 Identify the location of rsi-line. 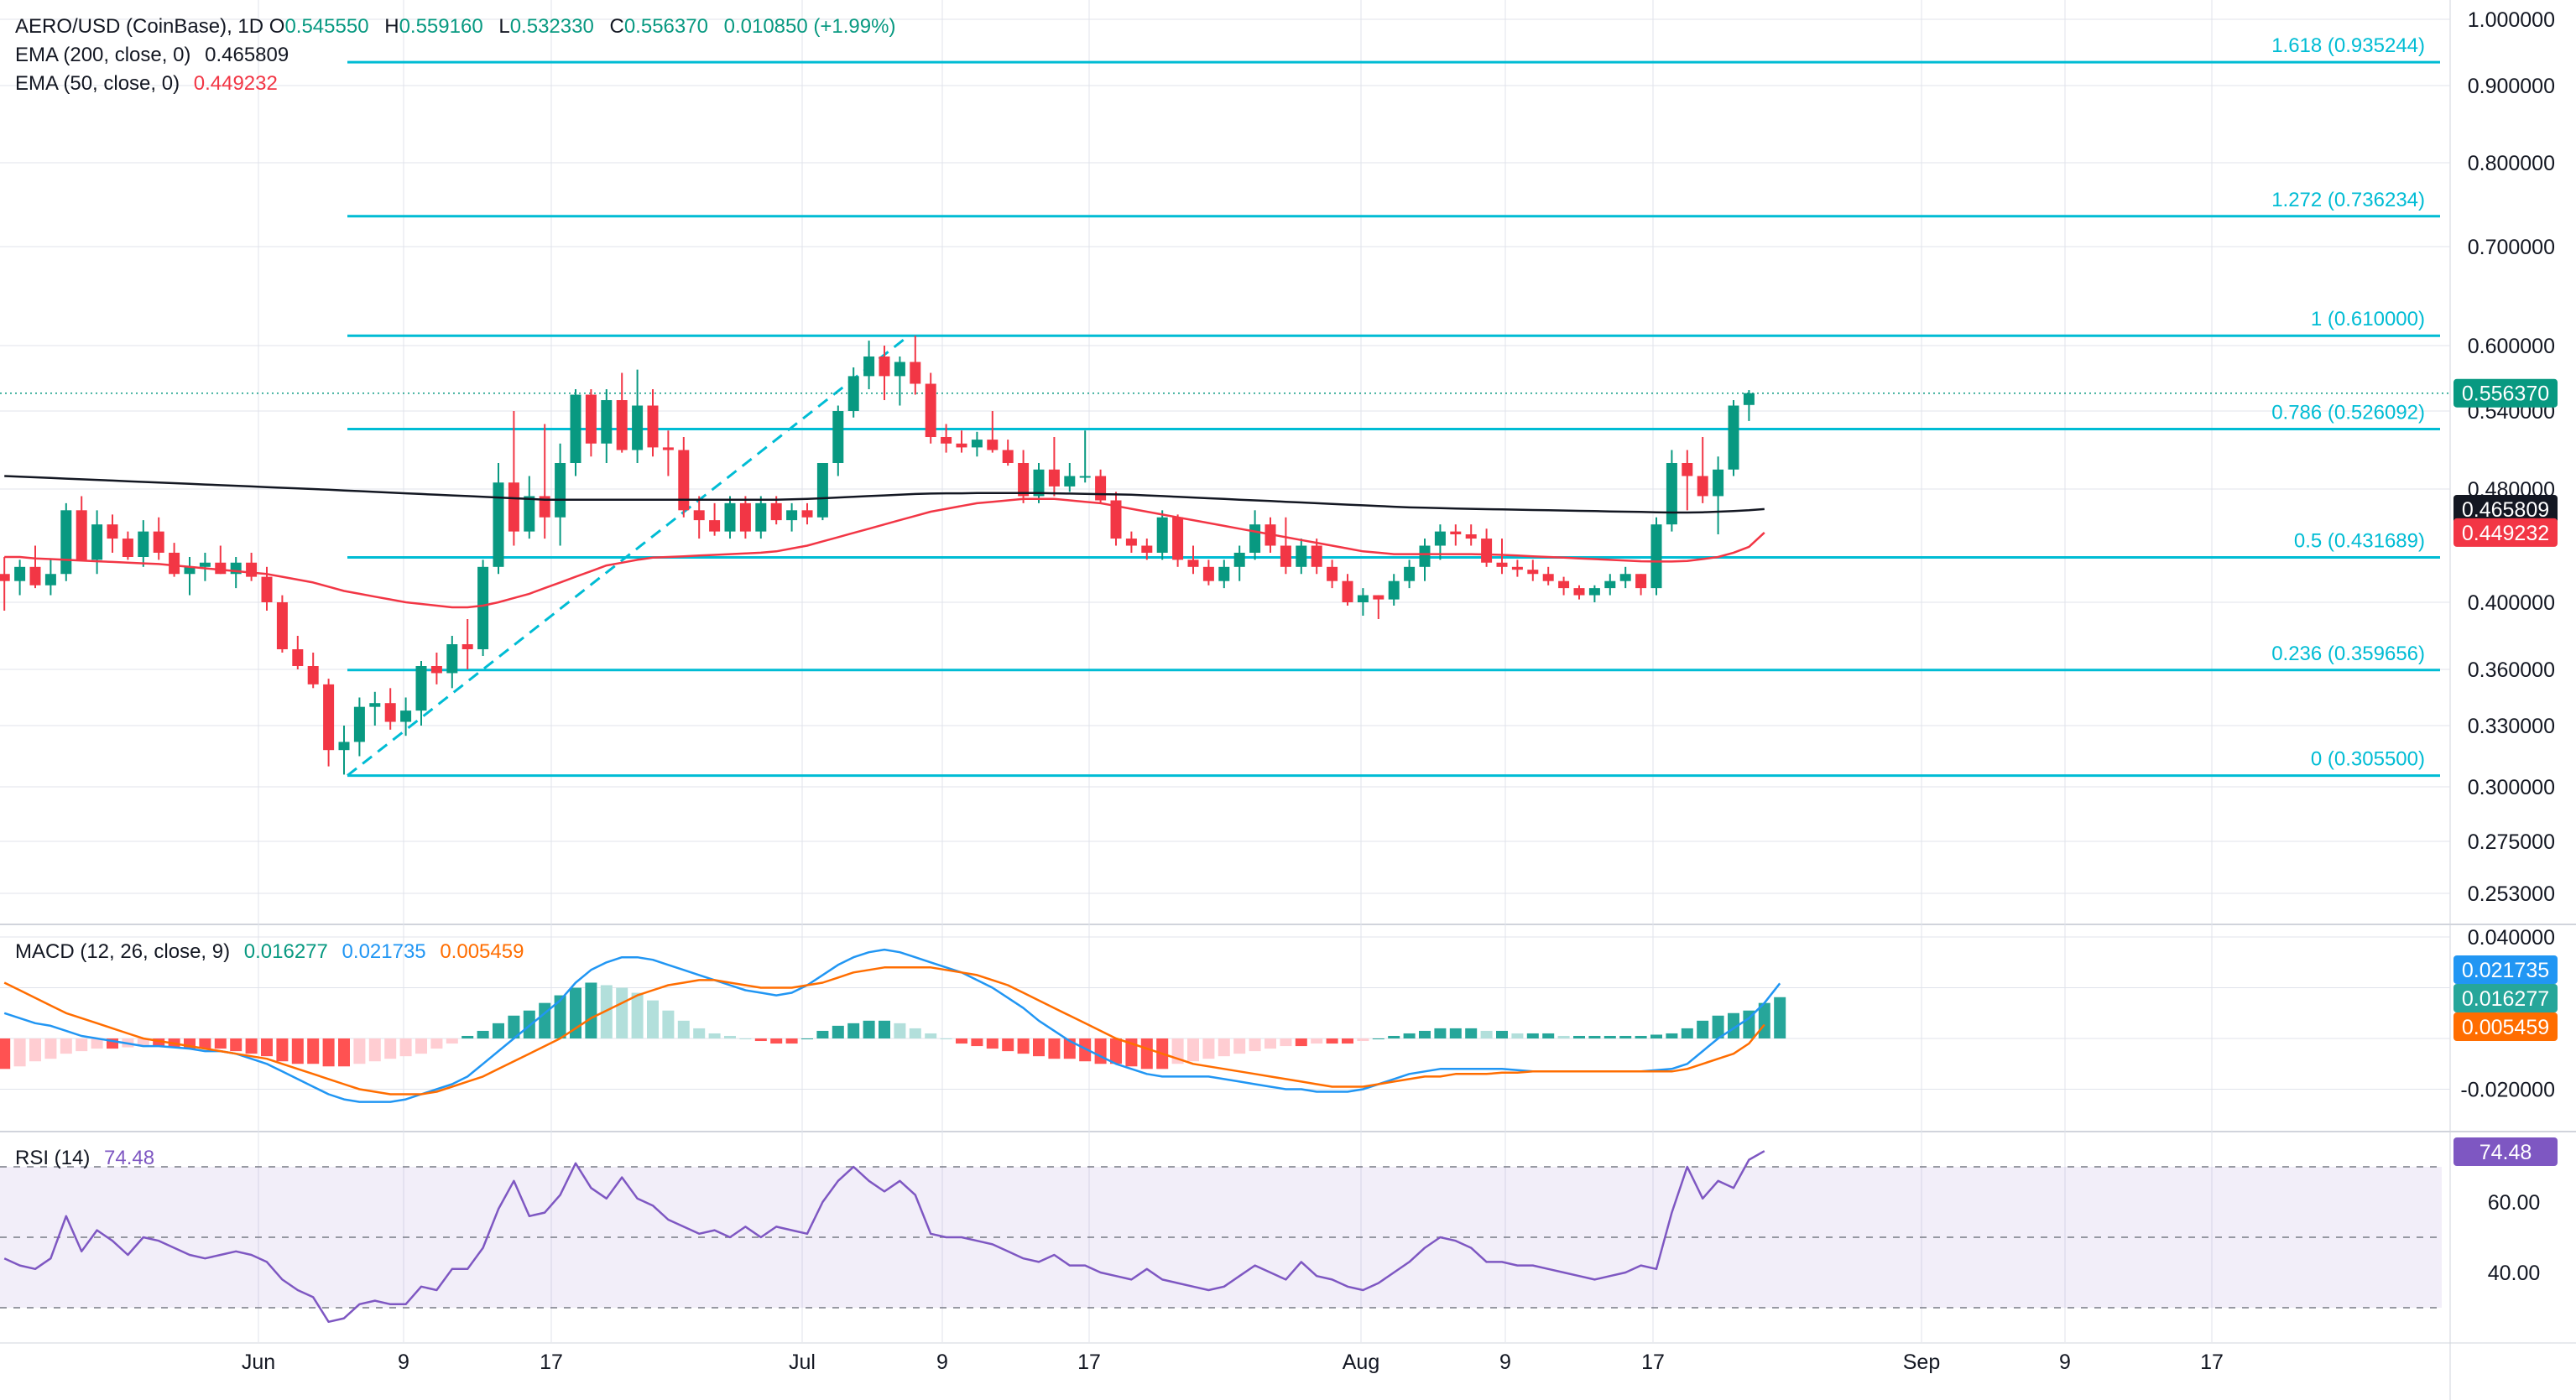
(884, 1237).